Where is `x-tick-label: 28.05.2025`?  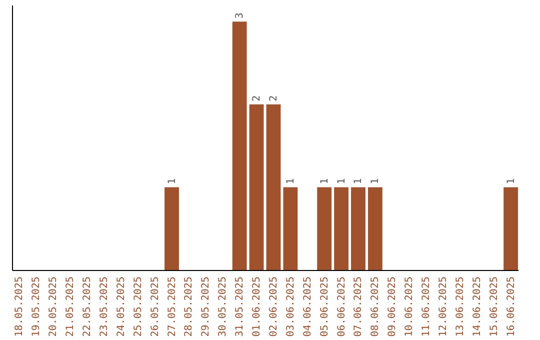 x-tick-label: 28.05.2025 is located at coordinates (189, 306).